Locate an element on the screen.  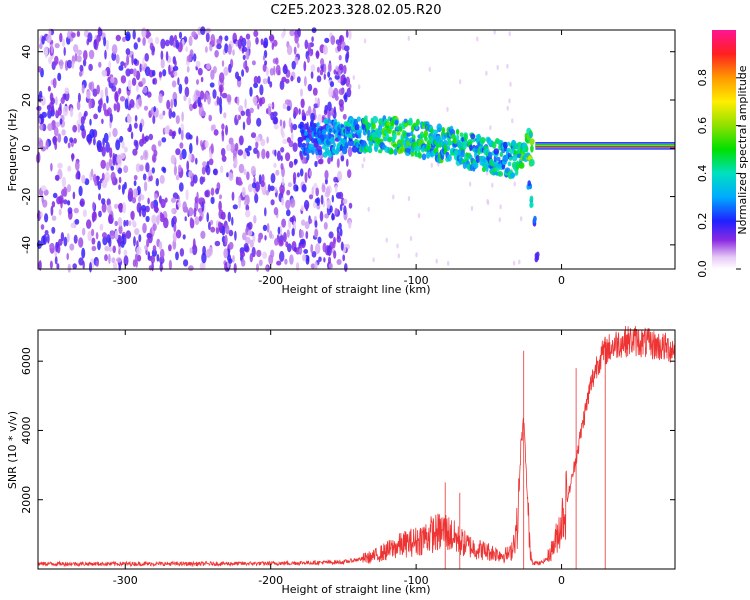
y-tick-label: 4000 is located at coordinates (26, 430).